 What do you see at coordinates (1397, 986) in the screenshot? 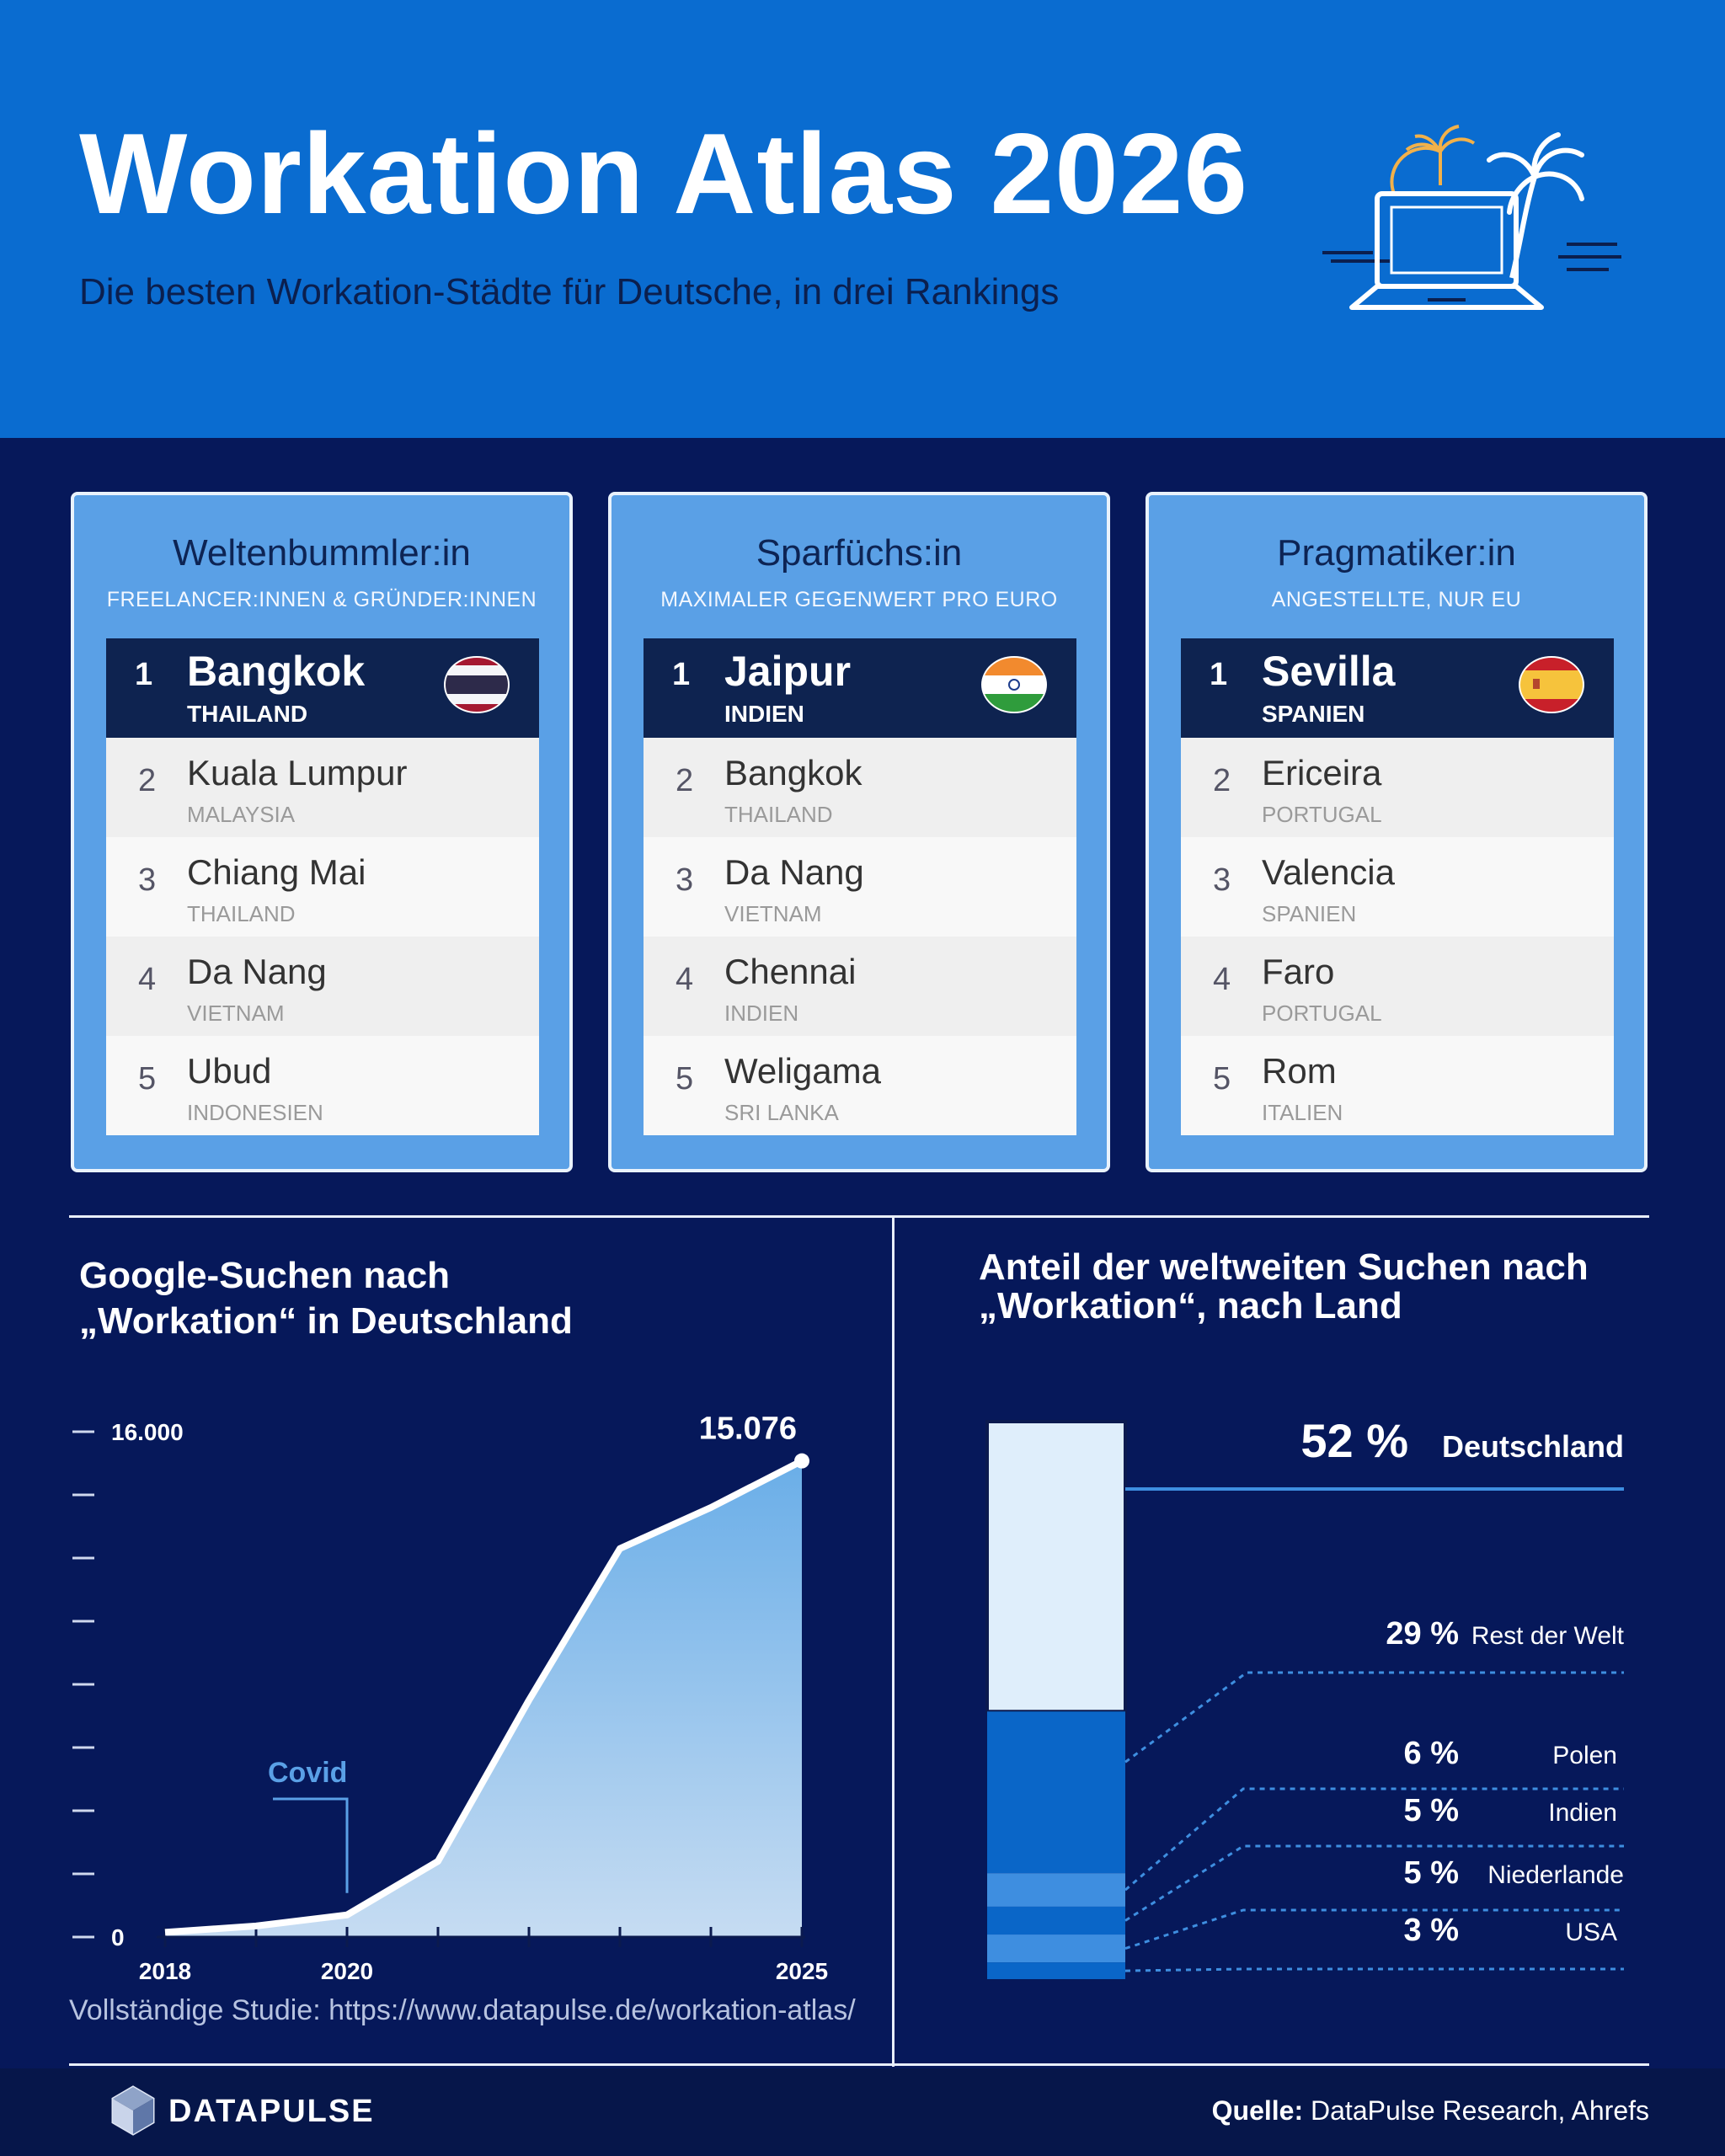
I see `list-item: 4 Faro PORTUGAL` at bounding box center [1397, 986].